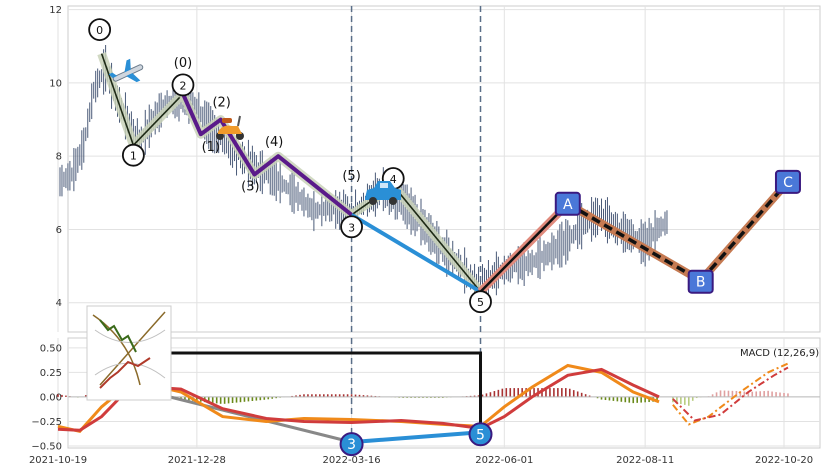 This screenshot has width=828, height=471. Describe the element at coordinates (384, 185) in the screenshot. I see `car-window` at that location.